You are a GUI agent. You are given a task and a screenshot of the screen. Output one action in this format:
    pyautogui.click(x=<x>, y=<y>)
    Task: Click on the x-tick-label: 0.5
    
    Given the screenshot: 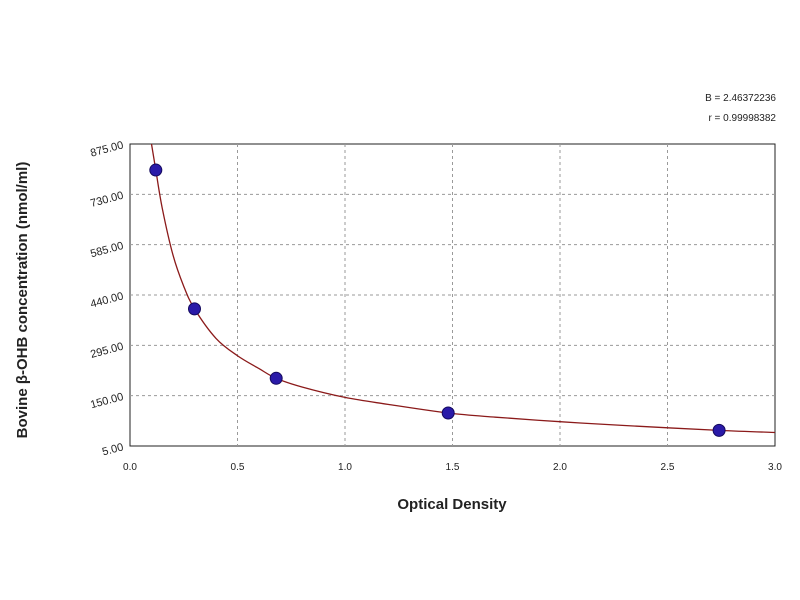 What is the action you would take?
    pyautogui.click(x=238, y=467)
    